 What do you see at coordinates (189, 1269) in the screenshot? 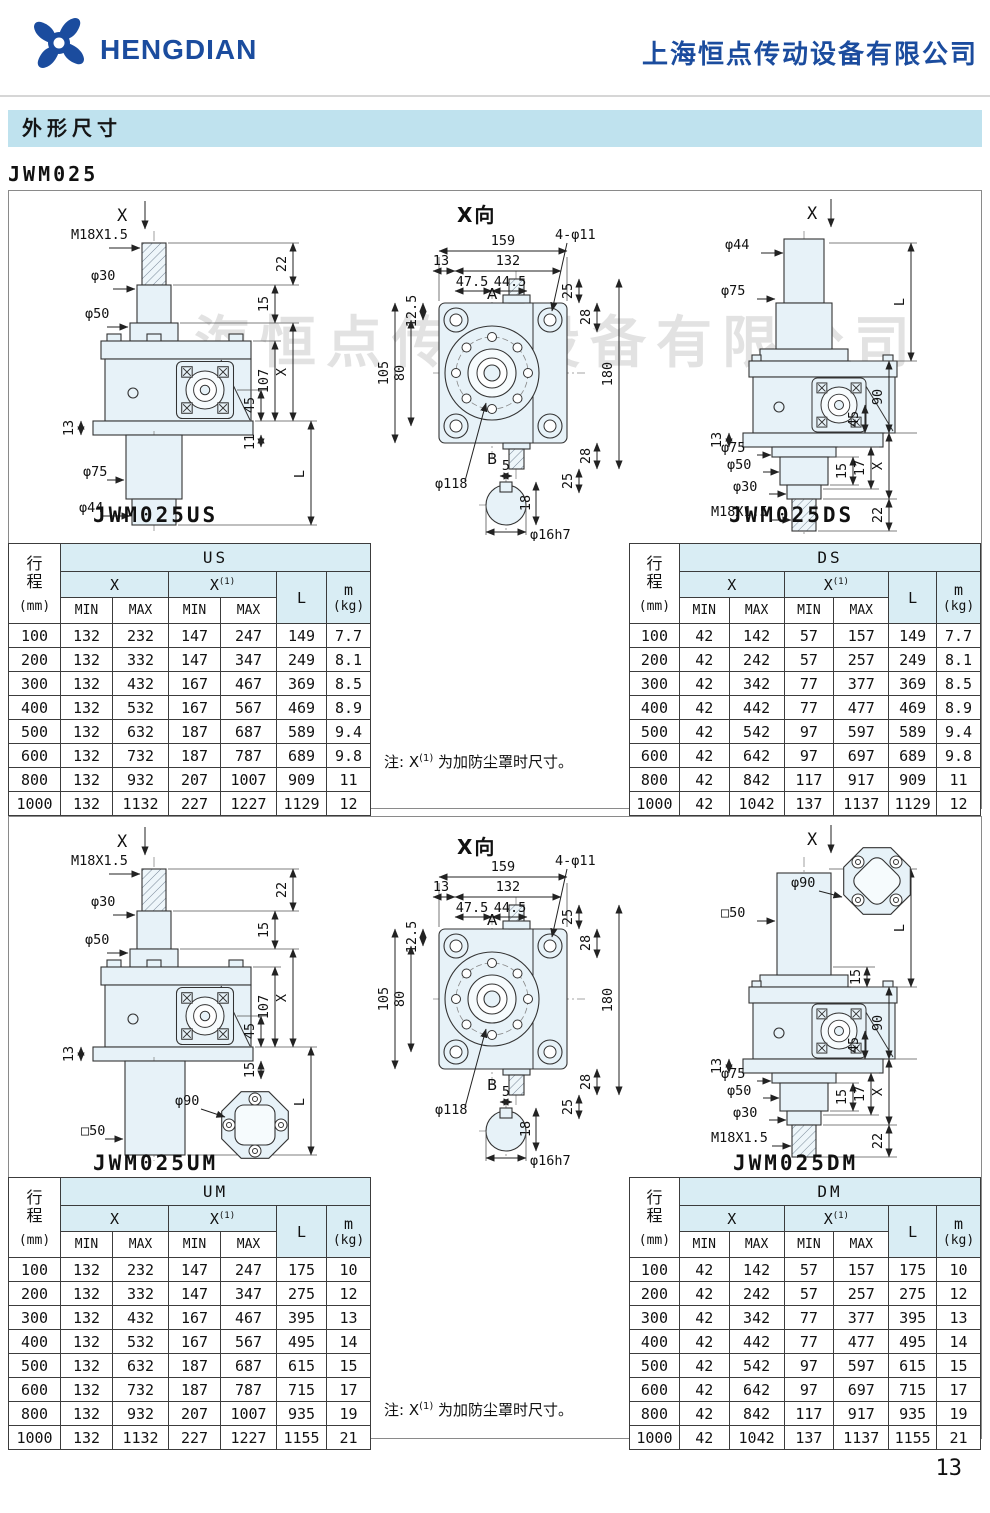
I see `table-row: 100 132 232 147 247 175 10` at bounding box center [189, 1269].